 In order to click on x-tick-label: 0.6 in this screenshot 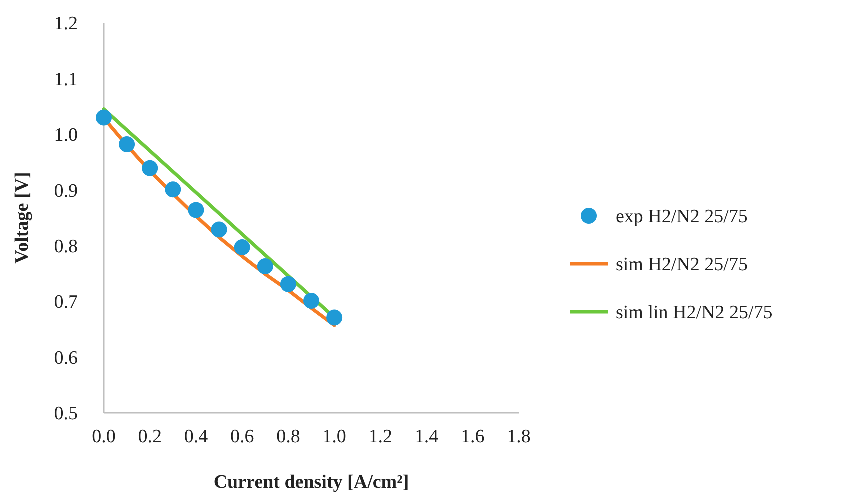, I will do `click(242, 437)`.